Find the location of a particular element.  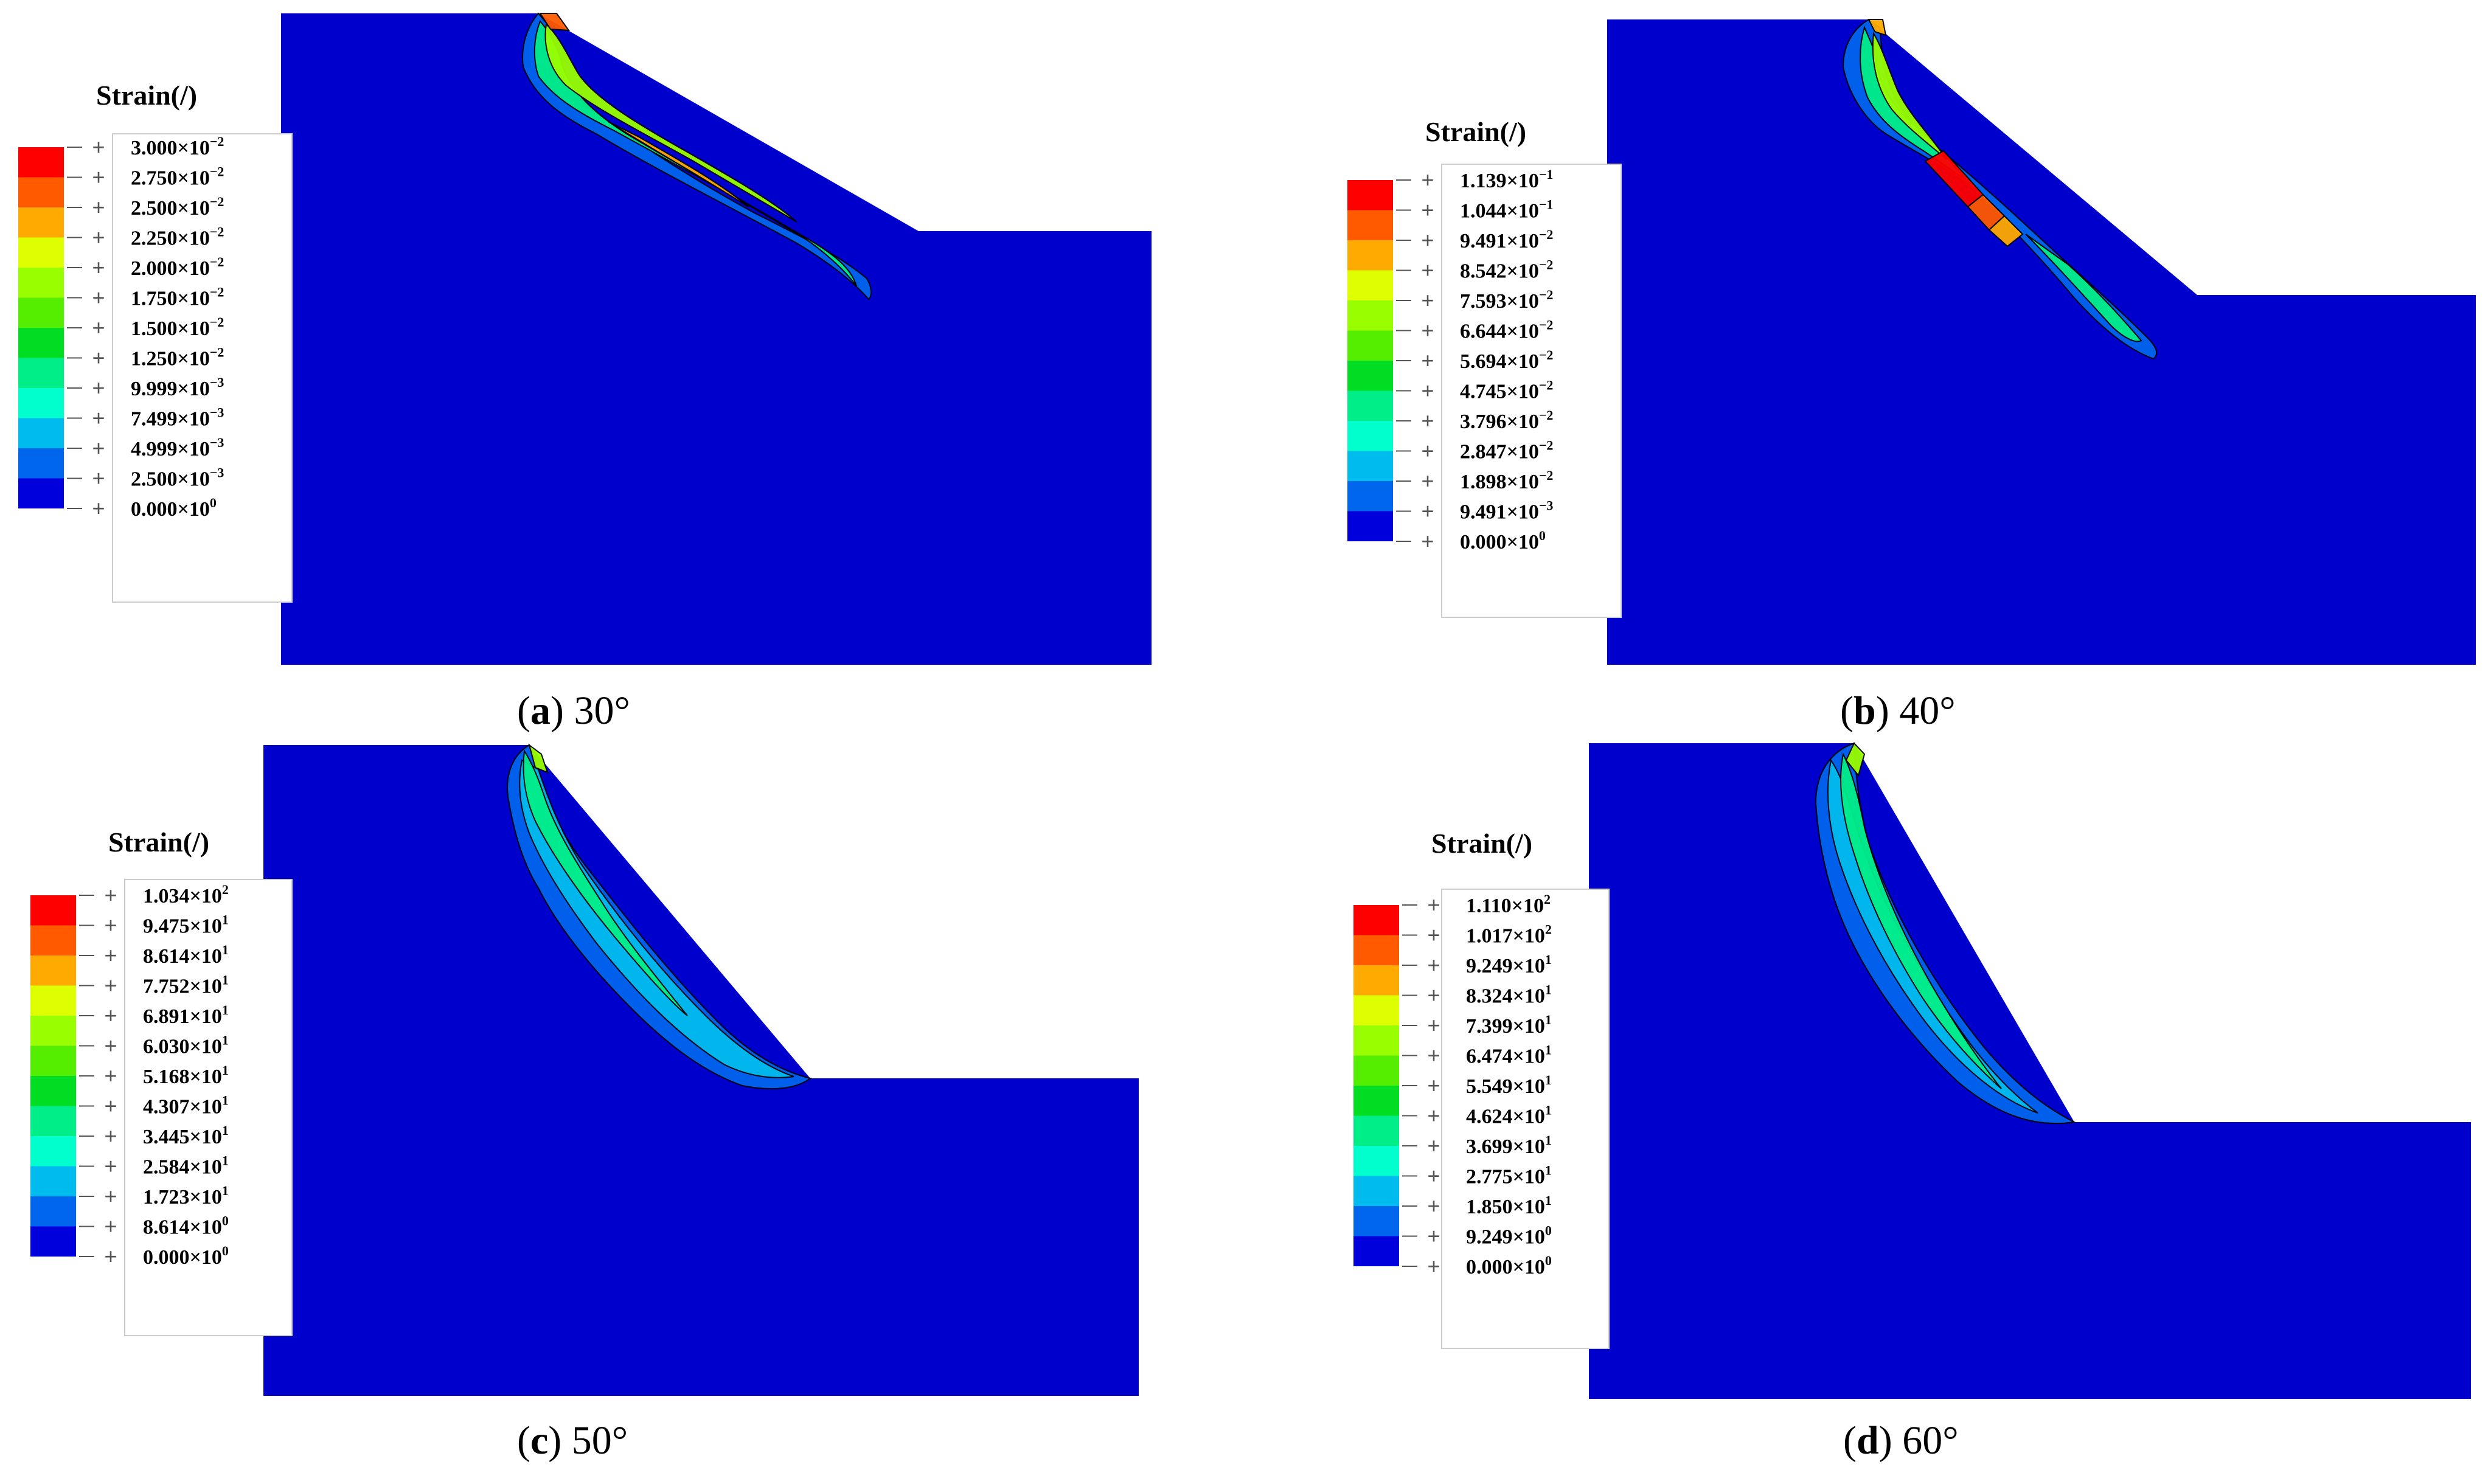

legend-box-a is located at coordinates (202, 368).